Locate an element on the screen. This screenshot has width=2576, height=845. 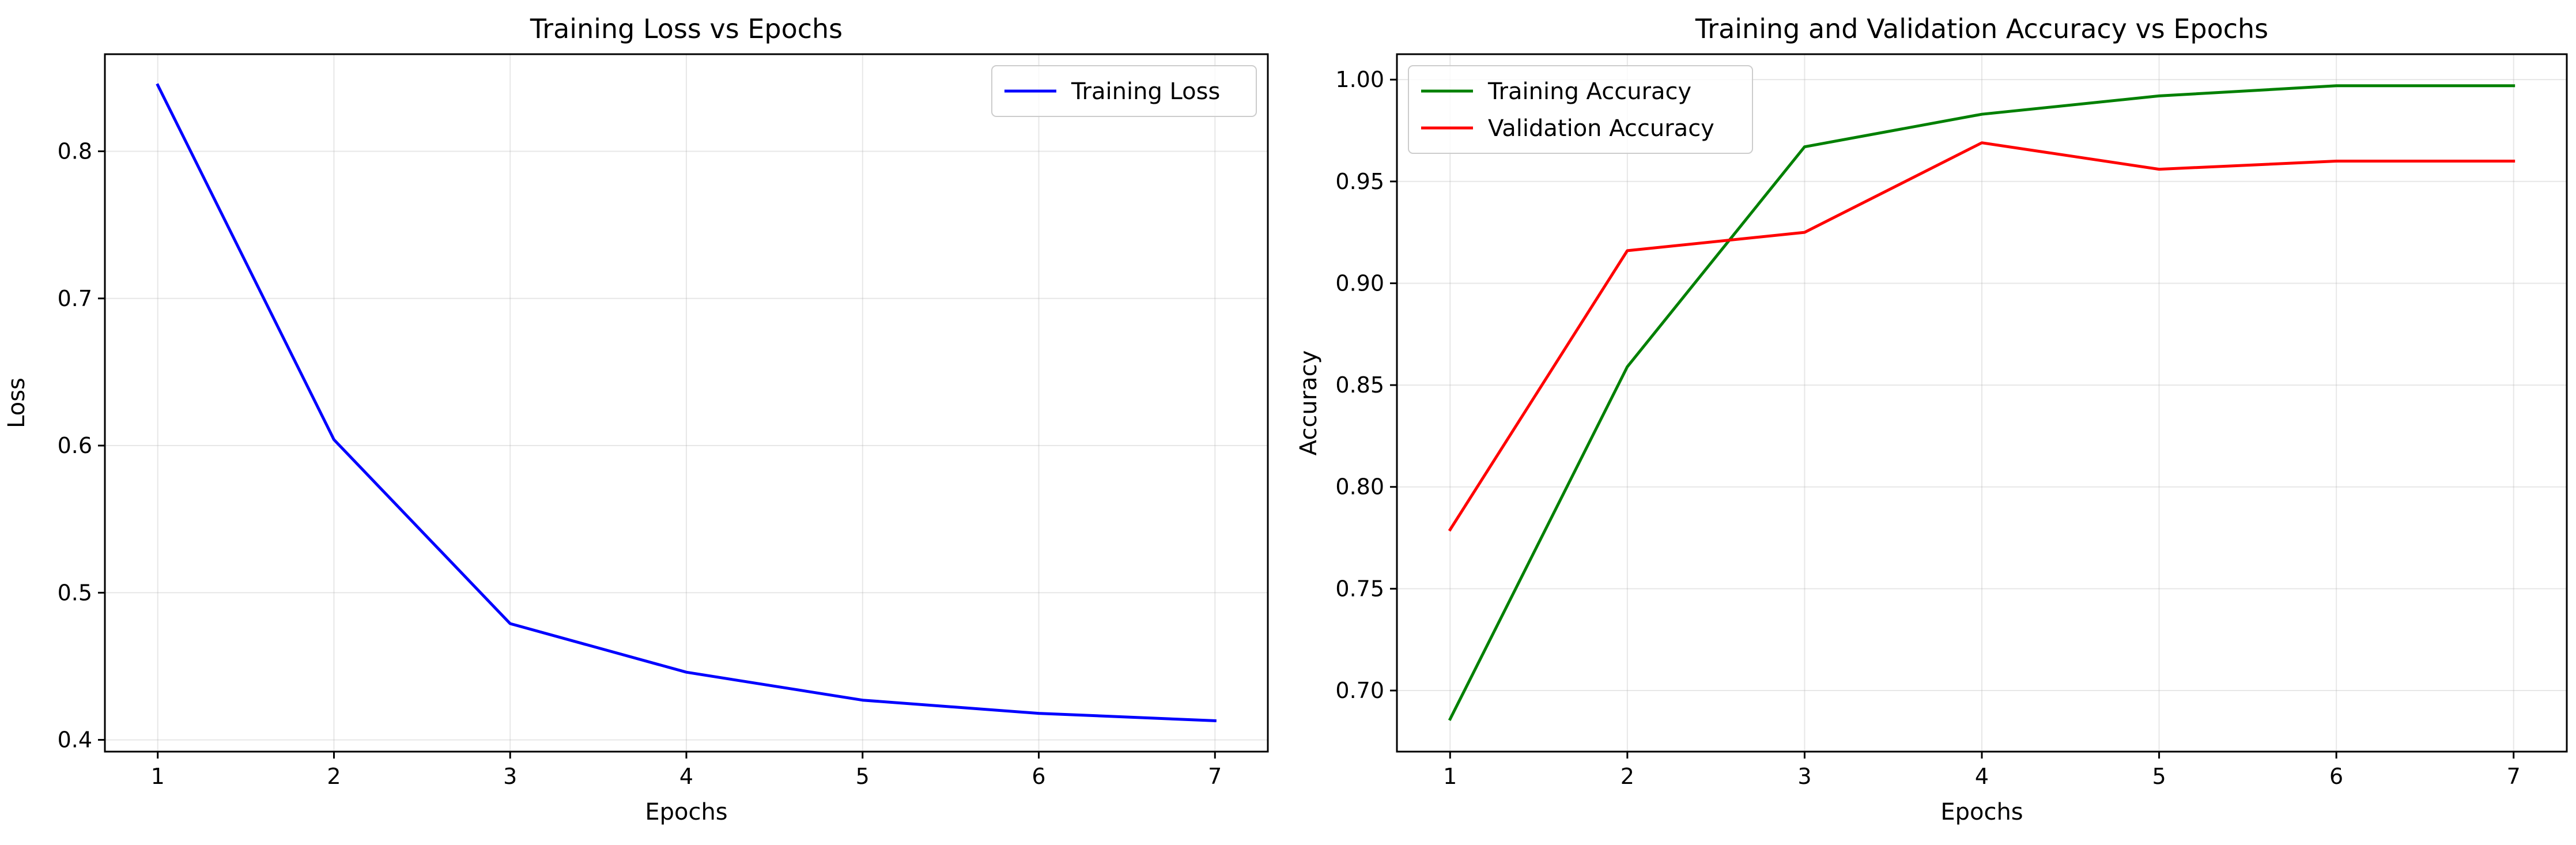
loss-legend-box is located at coordinates (1124, 91).